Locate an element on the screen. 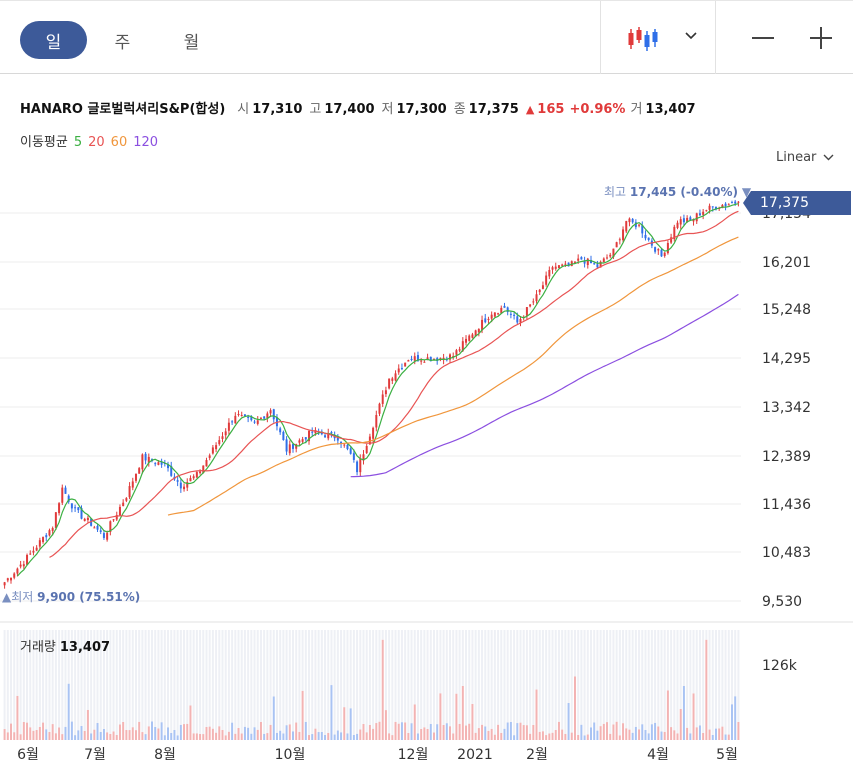 The width and height of the screenshot is (853, 767). ma-title: 이동평균 is located at coordinates (44, 142).